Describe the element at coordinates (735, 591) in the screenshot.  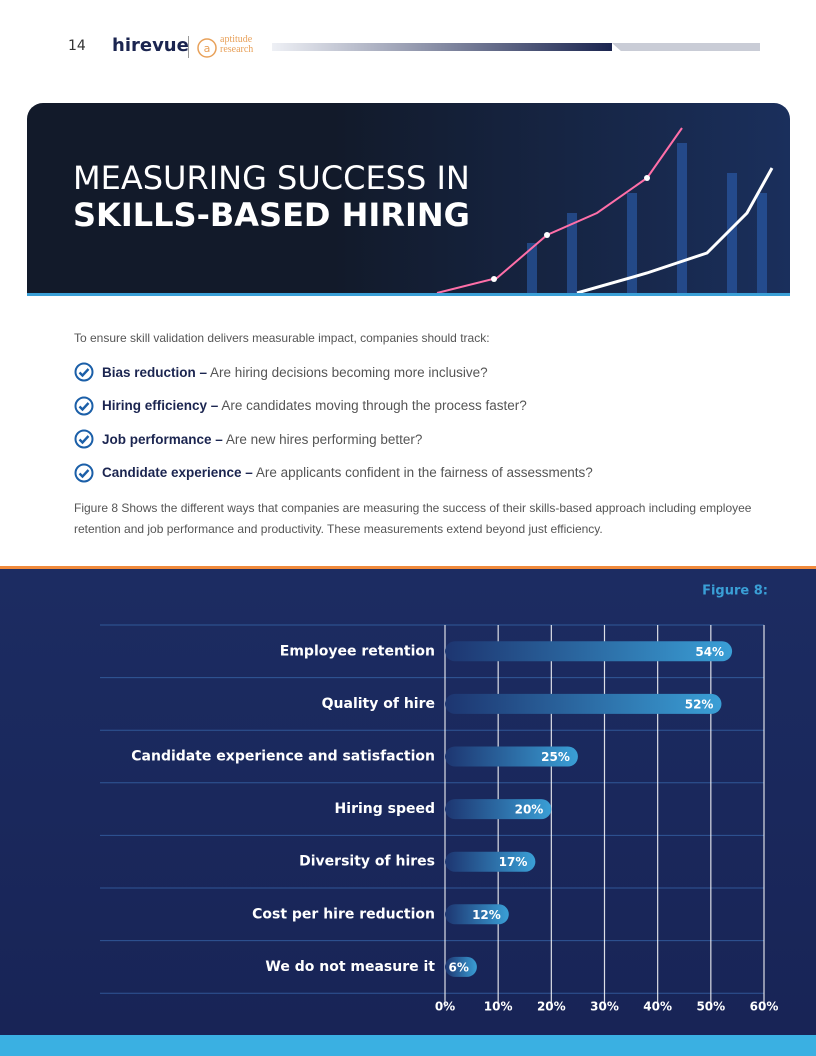
I see `figure-label: Figure 8:` at that location.